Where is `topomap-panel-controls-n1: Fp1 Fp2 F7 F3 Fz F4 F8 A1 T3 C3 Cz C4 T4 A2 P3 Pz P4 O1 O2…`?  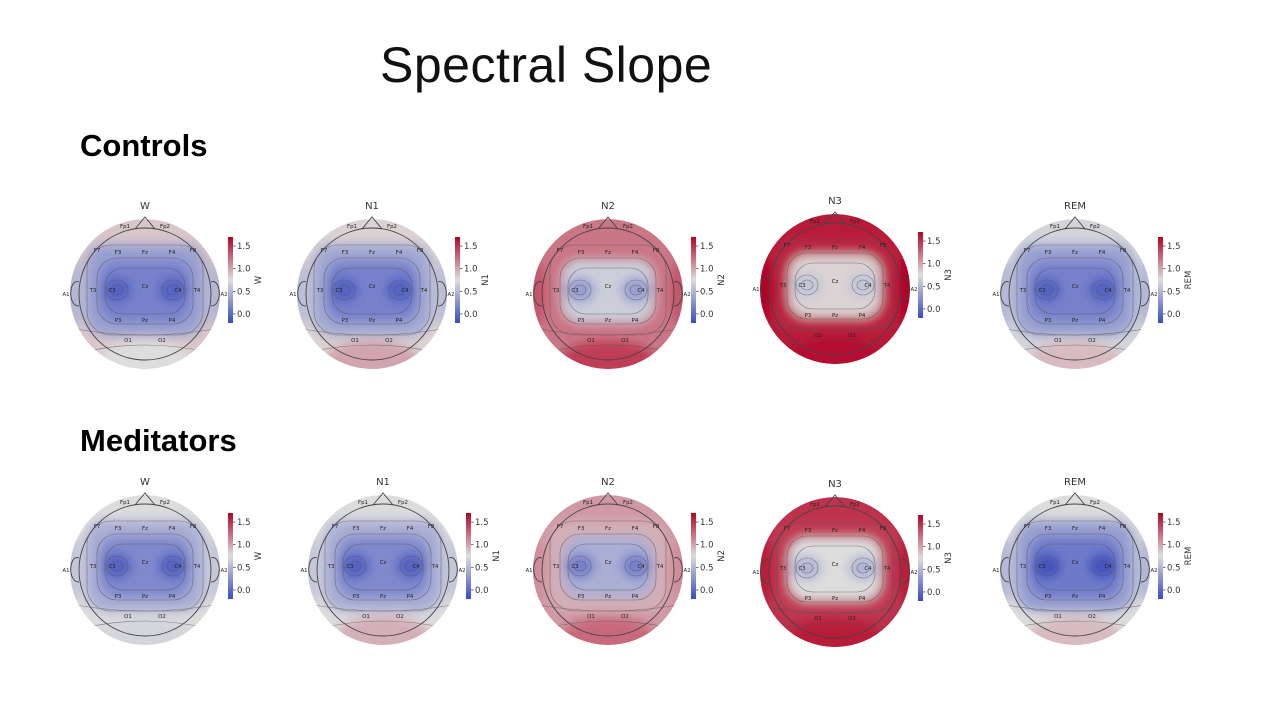
topomap-panel-controls-n1: Fp1 Fp2 F7 F3 Fz F4 F8 A1 T3 C3 Cz C4 T4 A2 P3 Pz P4 O1 O2… is located at coordinates (381, 287).